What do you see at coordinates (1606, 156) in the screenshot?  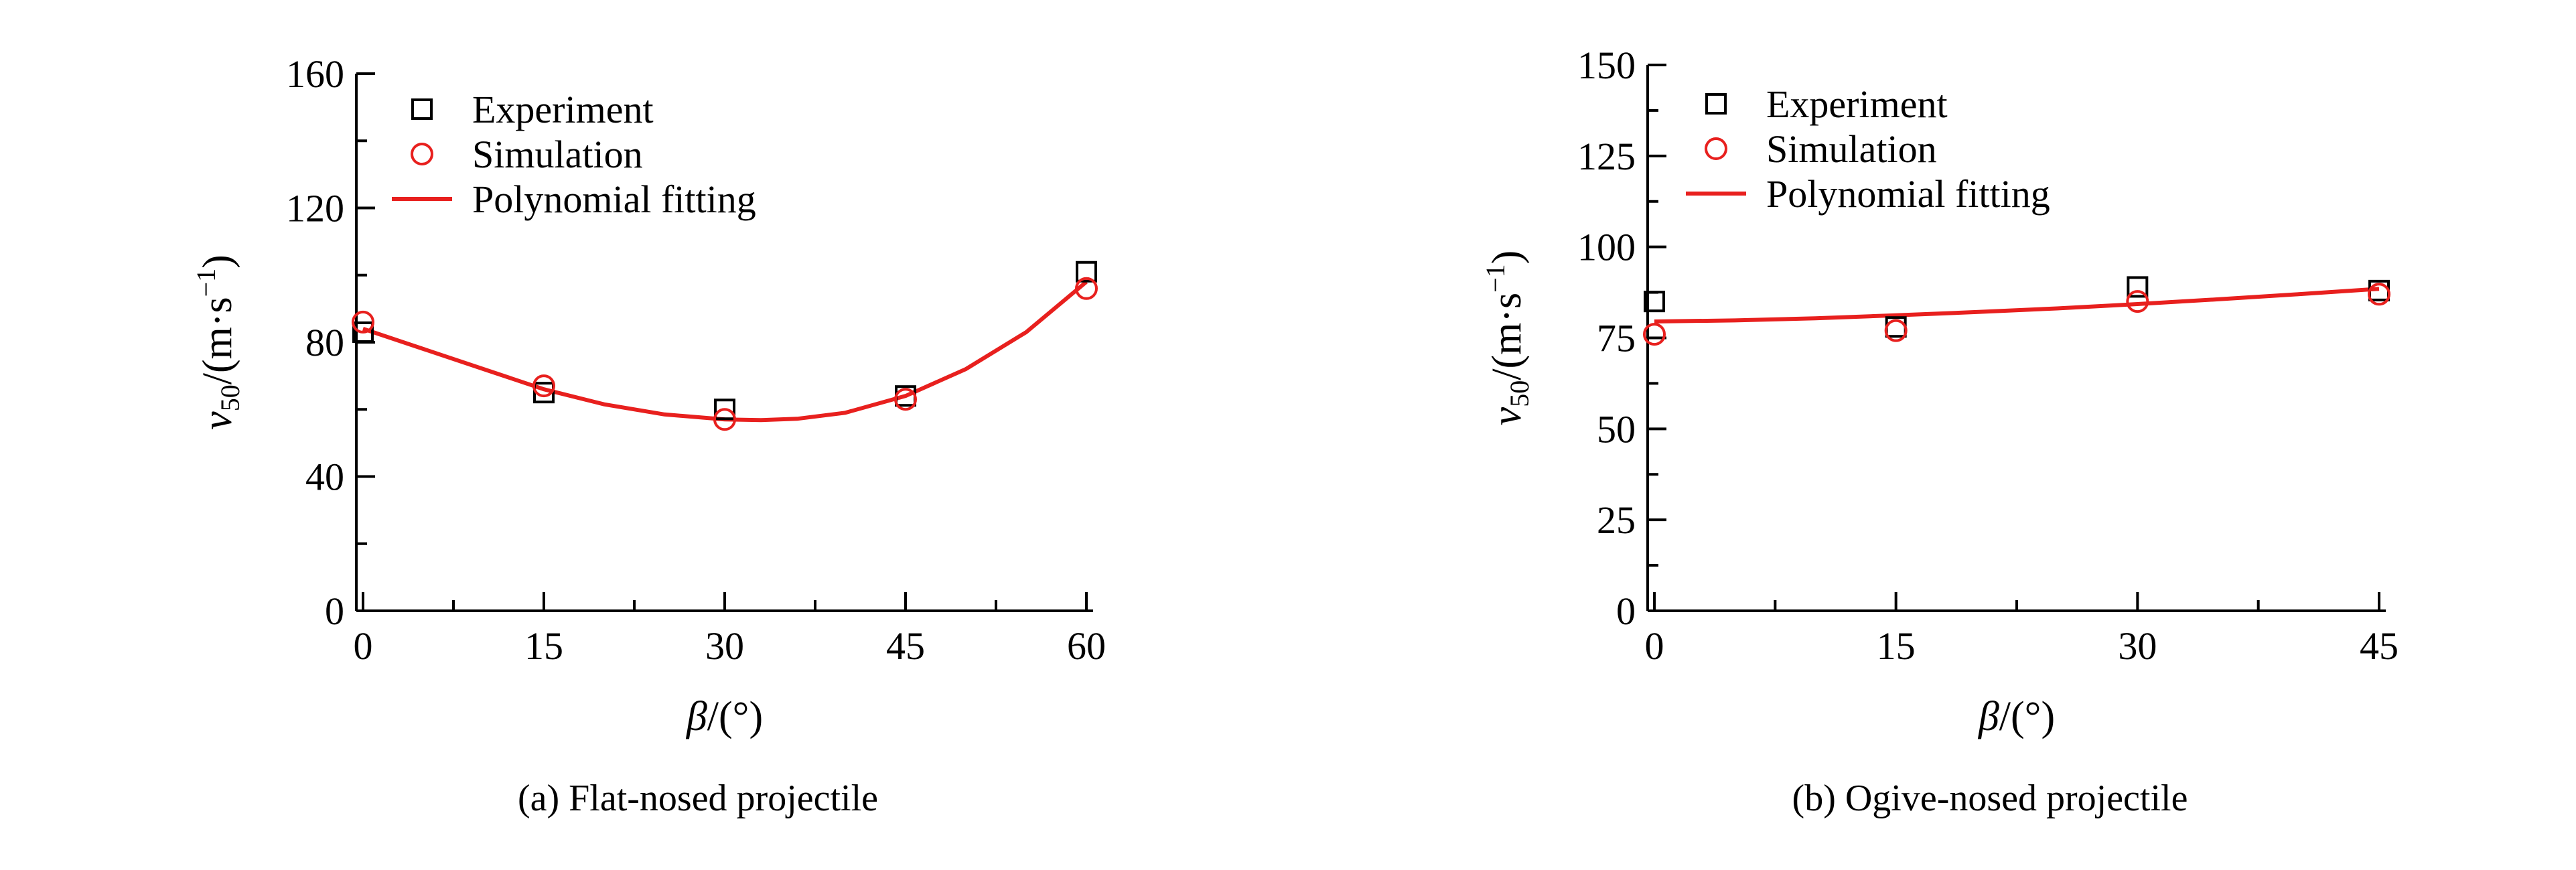 I see `y-tick-label: 125` at bounding box center [1606, 156].